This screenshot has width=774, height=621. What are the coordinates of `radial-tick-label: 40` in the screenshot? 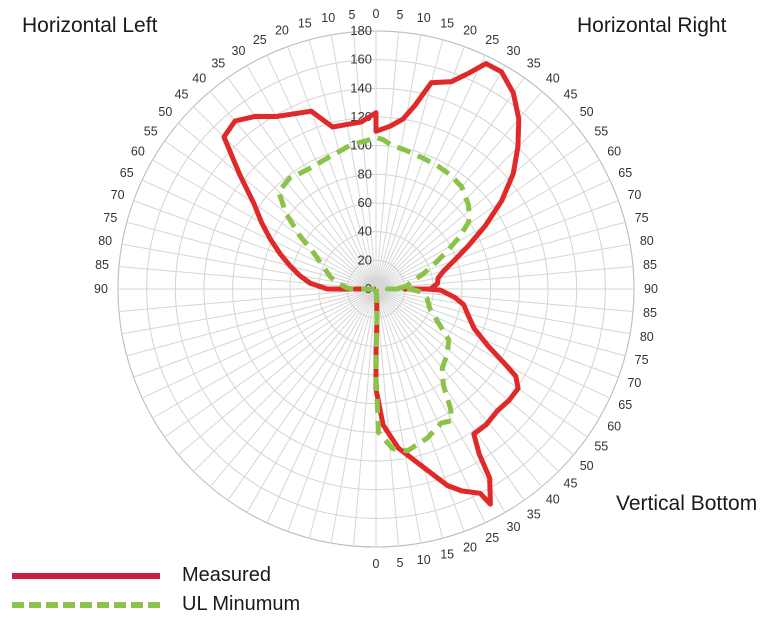 It's located at (365, 231).